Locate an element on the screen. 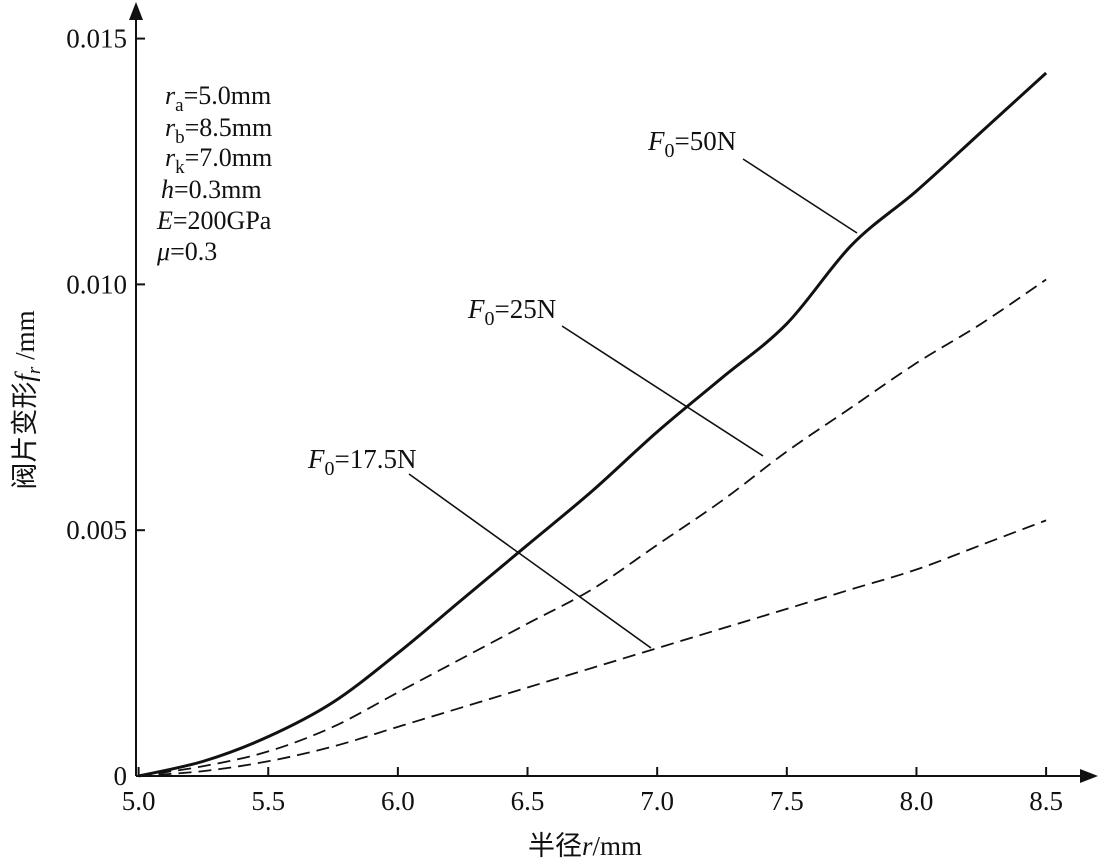  x-tick-label: 5.5 is located at coordinates (268, 801).